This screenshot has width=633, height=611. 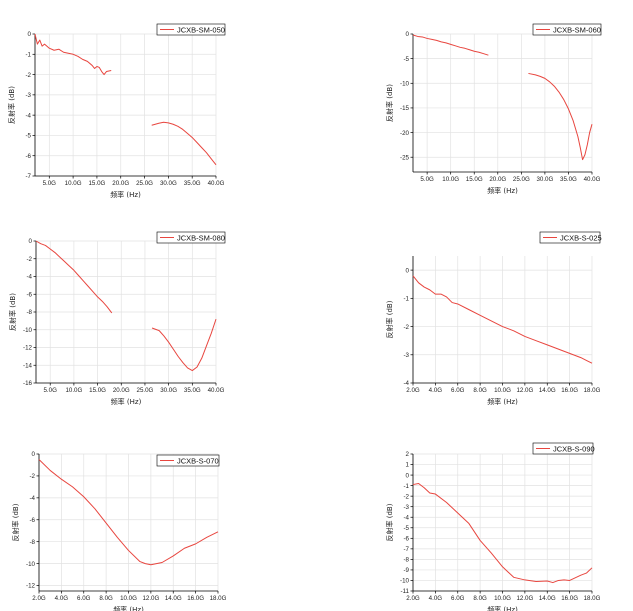 I want to click on legend-label: JCXB-SM-060, so click(x=577, y=29).